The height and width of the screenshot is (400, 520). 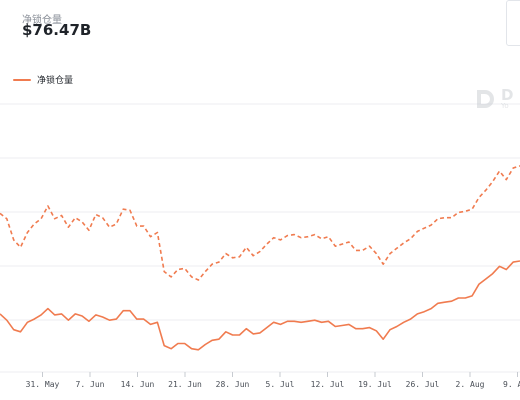 I want to click on x-tick-label: 9. Aug, so click(x=511, y=384).